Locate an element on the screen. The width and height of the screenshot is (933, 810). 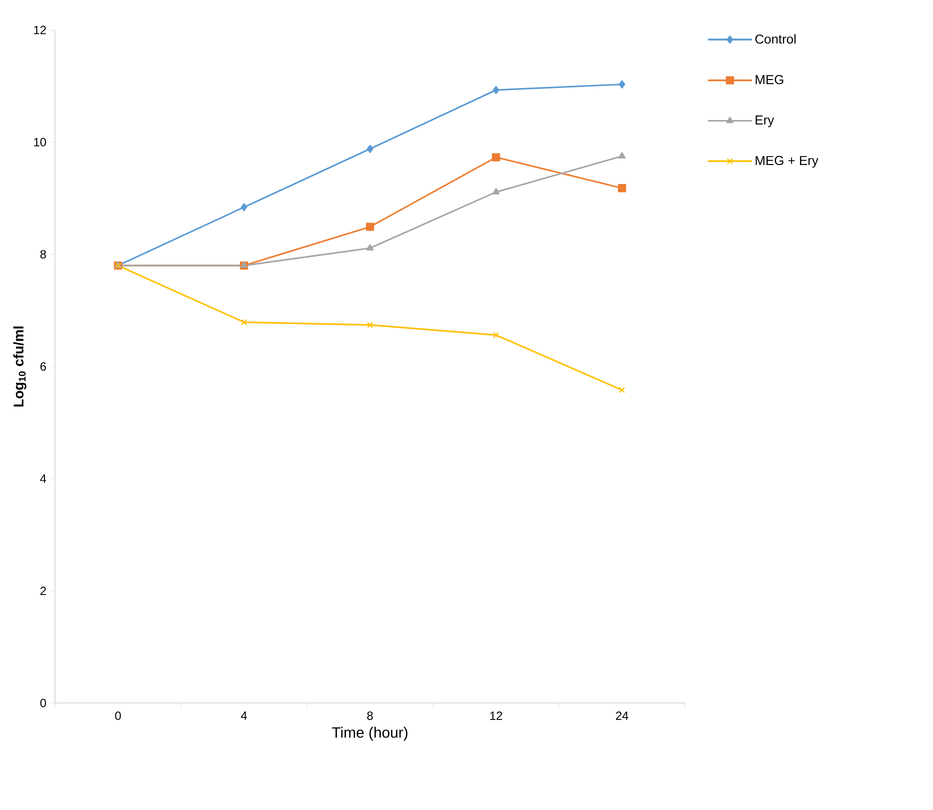
y-tick-label: 8 is located at coordinates (43, 254).